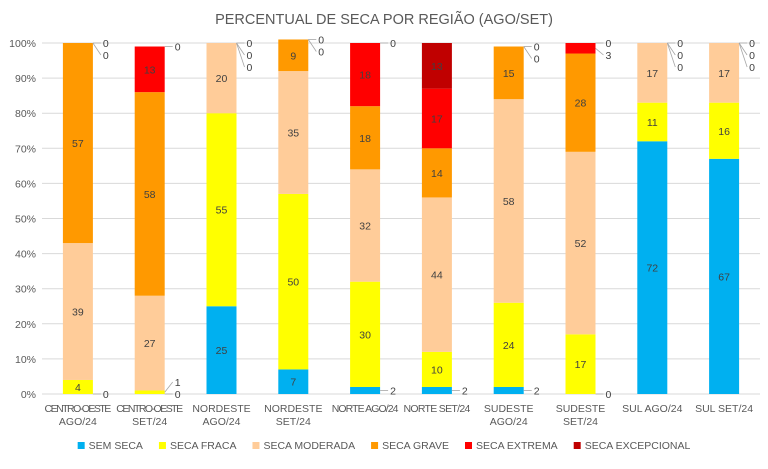 This screenshot has width=768, height=469. What do you see at coordinates (309, 446) in the screenshot?
I see `legend-label: SECA MODERADA` at bounding box center [309, 446].